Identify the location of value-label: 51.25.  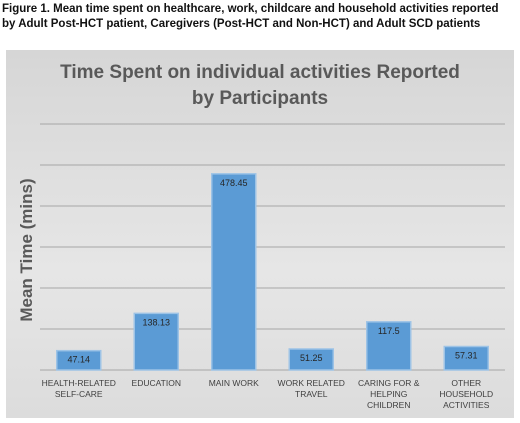
(311, 358).